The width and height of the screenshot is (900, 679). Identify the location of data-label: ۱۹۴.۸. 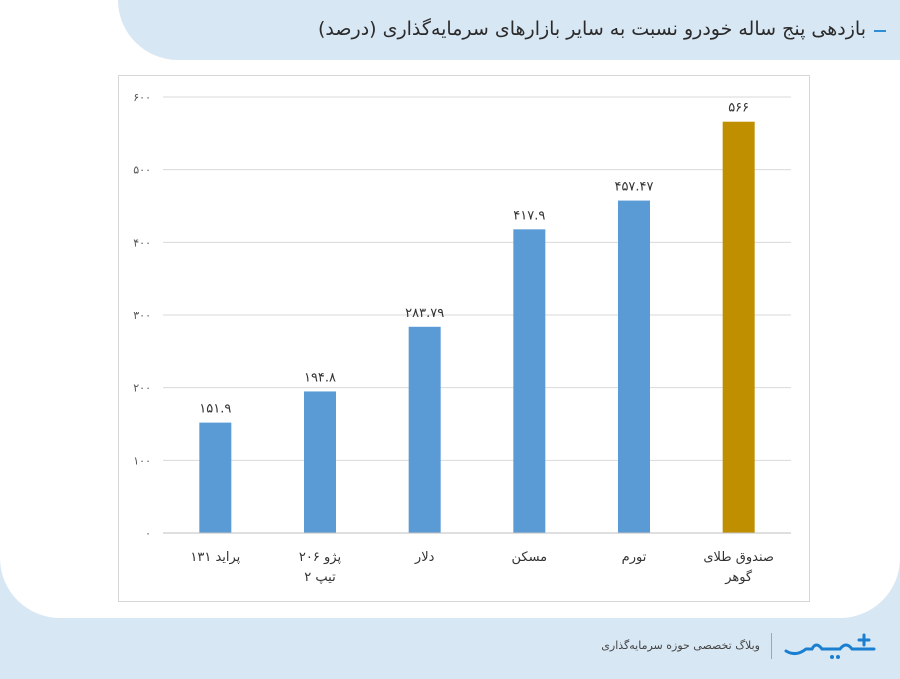
(320, 377).